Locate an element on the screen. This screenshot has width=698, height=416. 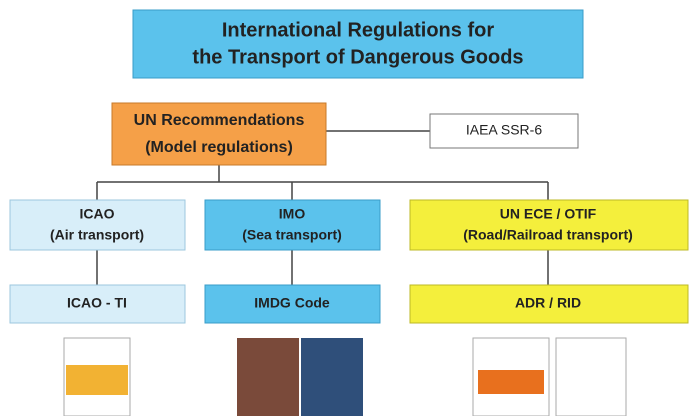
document-label: ICAO - TI is located at coordinates (97, 303).